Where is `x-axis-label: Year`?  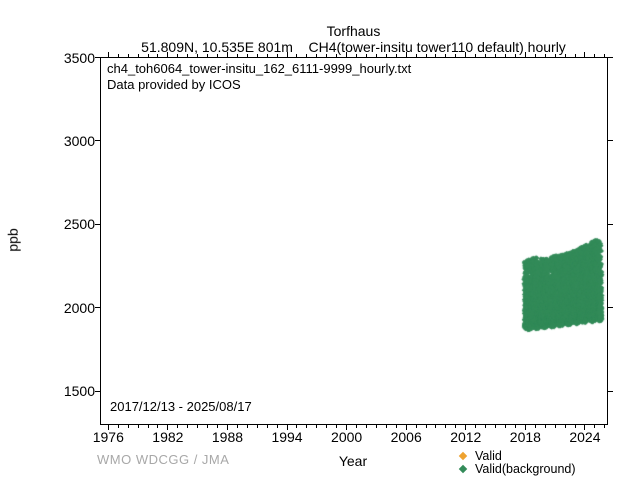
x-axis-label: Year is located at coordinates (353, 461).